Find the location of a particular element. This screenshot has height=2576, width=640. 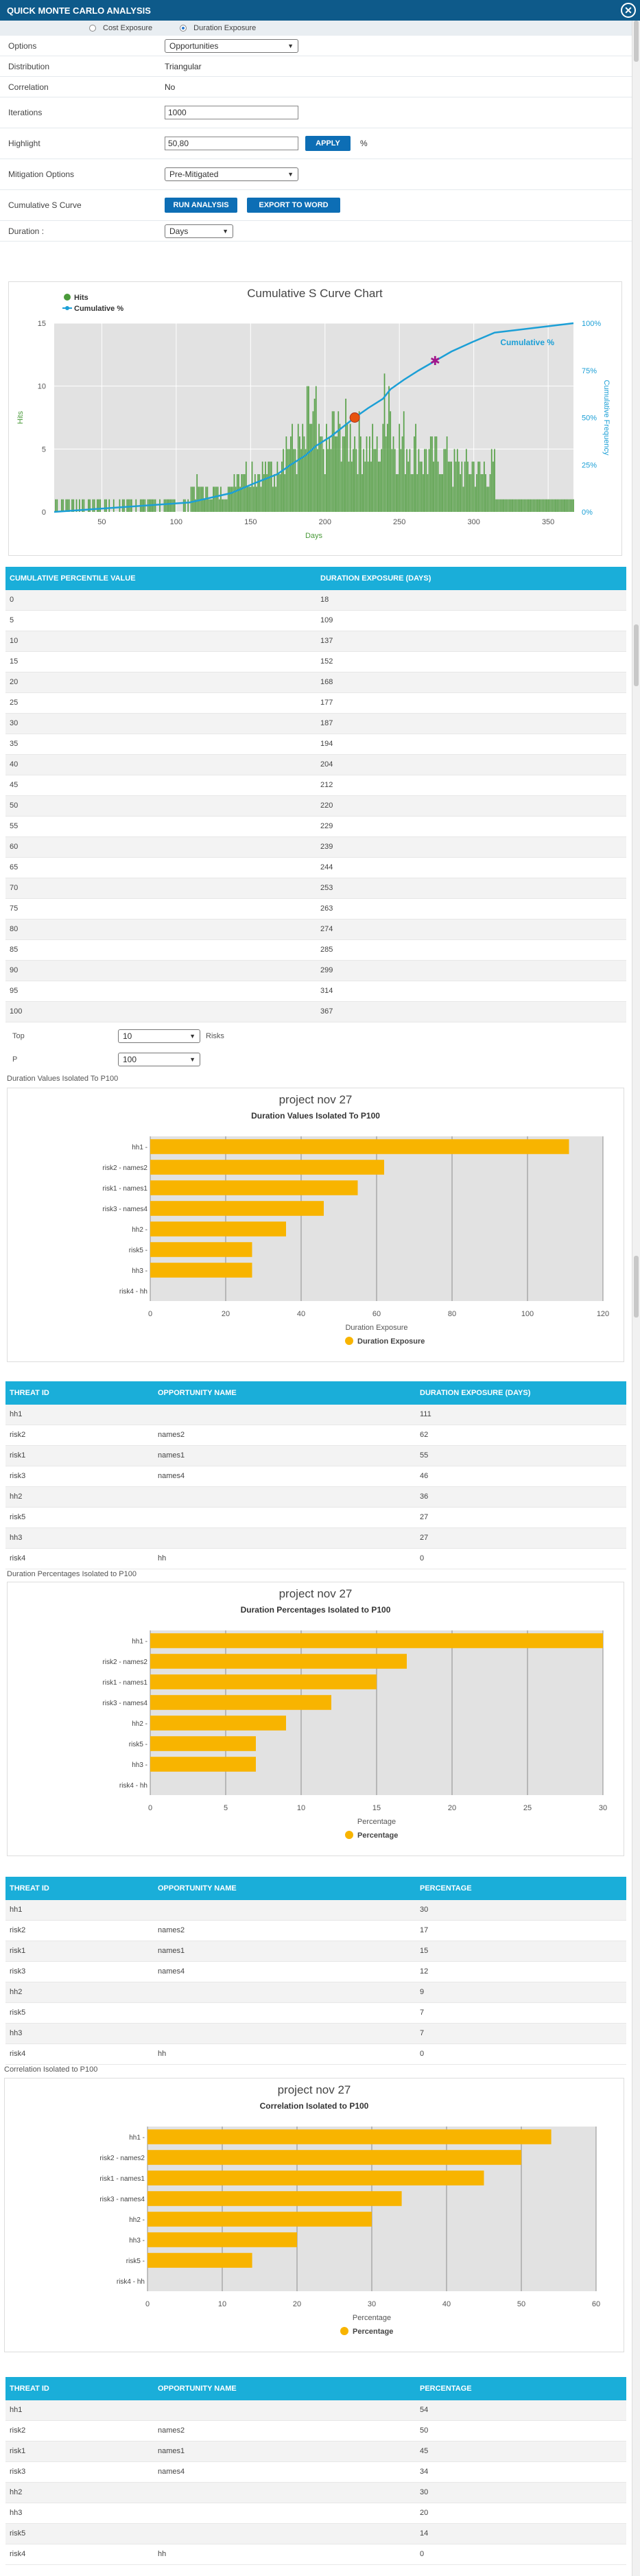

table-cell: 0 is located at coordinates (422, 1558).